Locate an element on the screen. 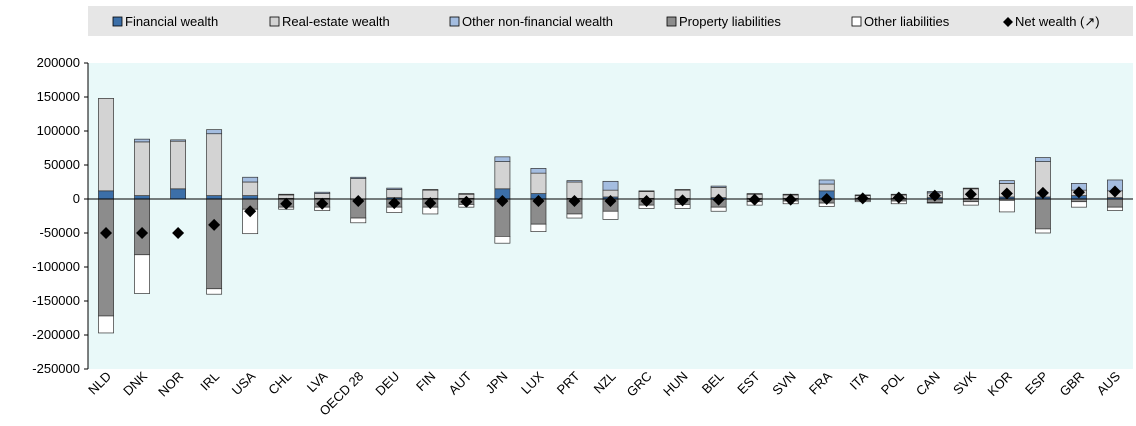 The image size is (1136, 426). legend-marker is located at coordinates (1008, 22).